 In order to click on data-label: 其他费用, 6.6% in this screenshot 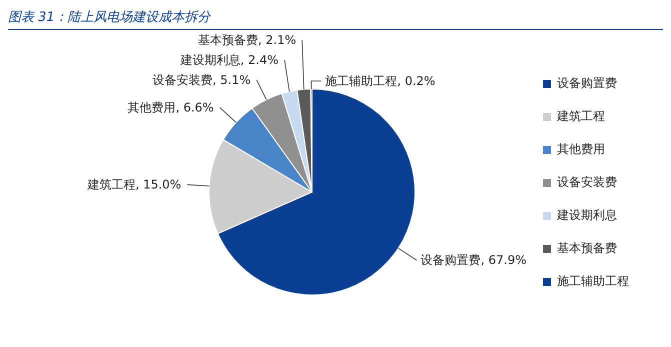, I will do `click(171, 107)`.